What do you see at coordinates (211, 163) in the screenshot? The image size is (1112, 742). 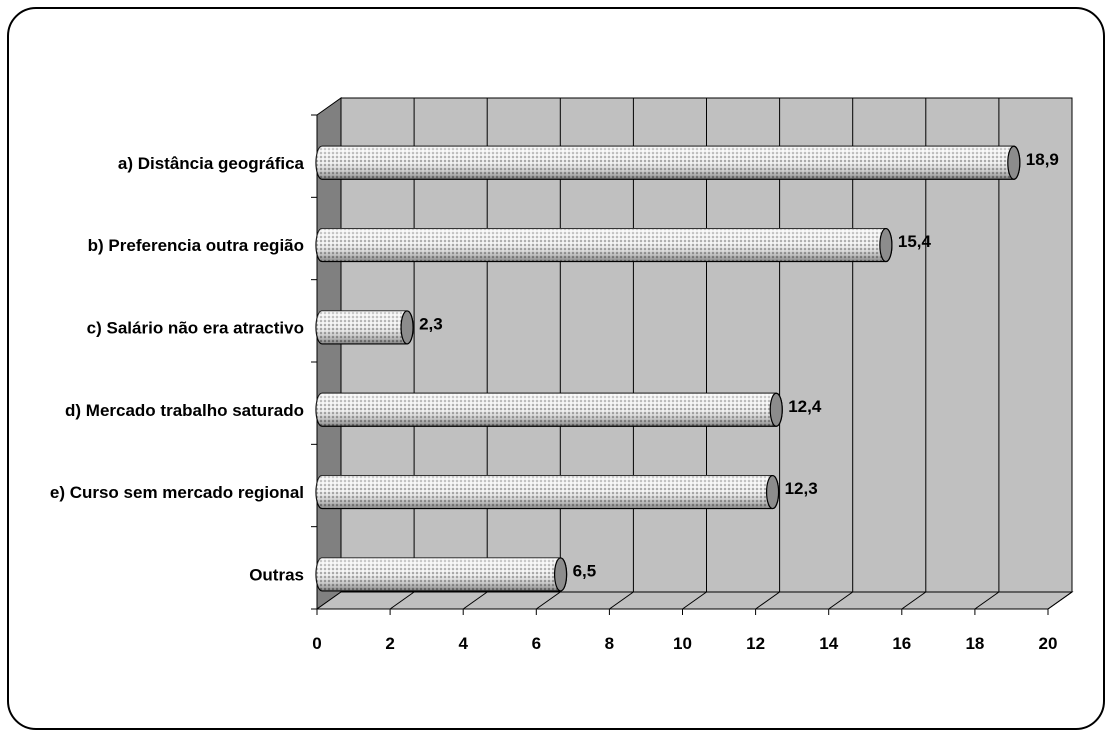 I see `category-label: a) Distância geográfica` at bounding box center [211, 163].